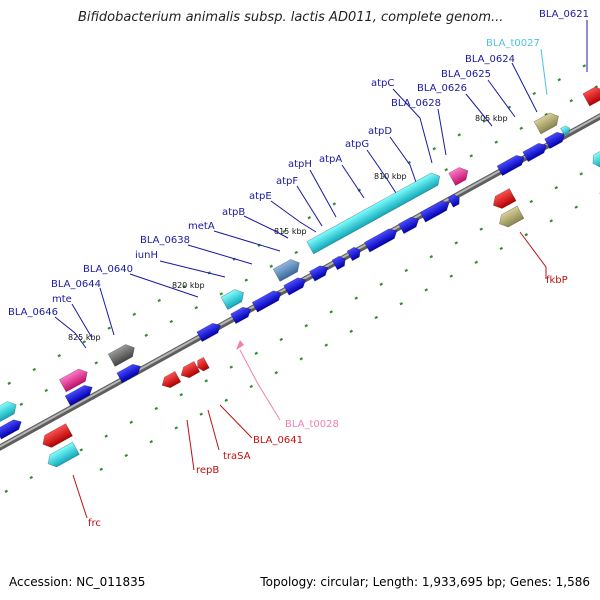 This screenshot has height=600, width=600. What do you see at coordinates (63, 454) in the screenshot?
I see `gene-cyan-frc` at bounding box center [63, 454].